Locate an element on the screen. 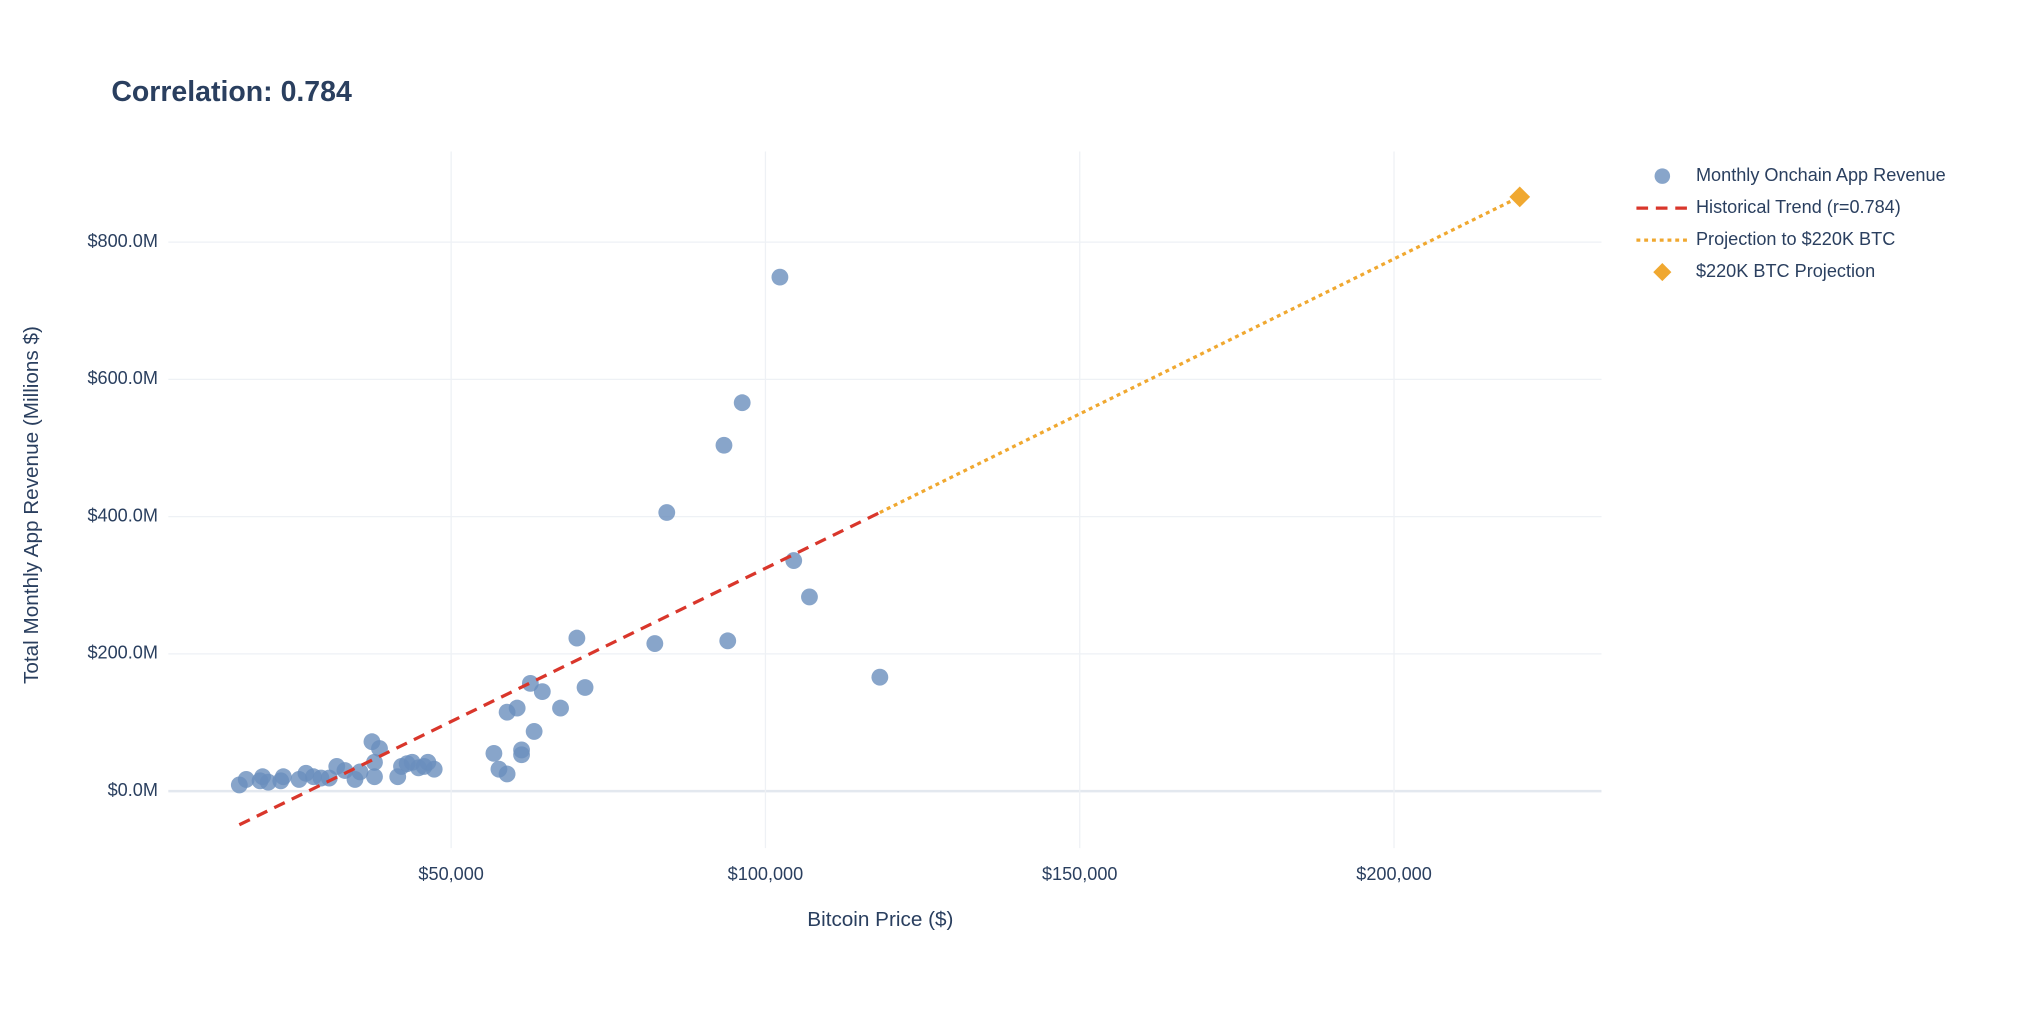 Image resolution: width=2030 pixels, height=1010 pixels. y-tick-label: $600.0M is located at coordinates (122, 378).